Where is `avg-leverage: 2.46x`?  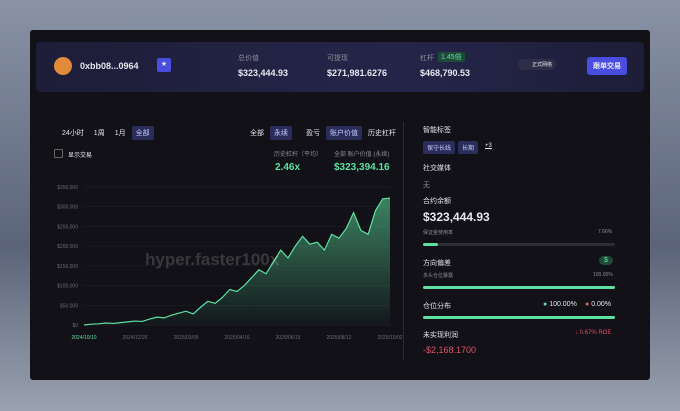 avg-leverage: 2.46x is located at coordinates (288, 167).